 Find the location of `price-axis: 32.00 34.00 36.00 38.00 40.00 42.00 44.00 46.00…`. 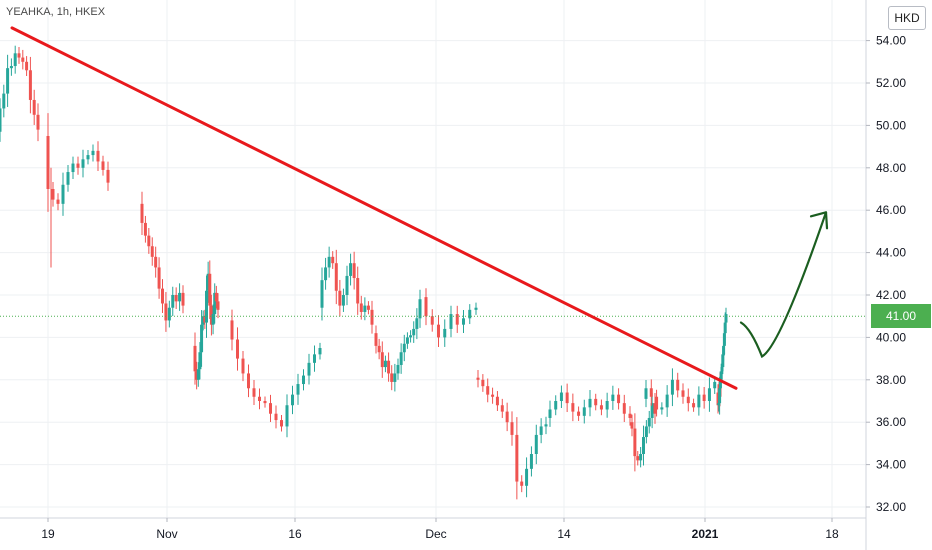

price-axis: 32.00 34.00 36.00 38.00 40.00 42.00 44.00 46.00… is located at coordinates (885, 275).